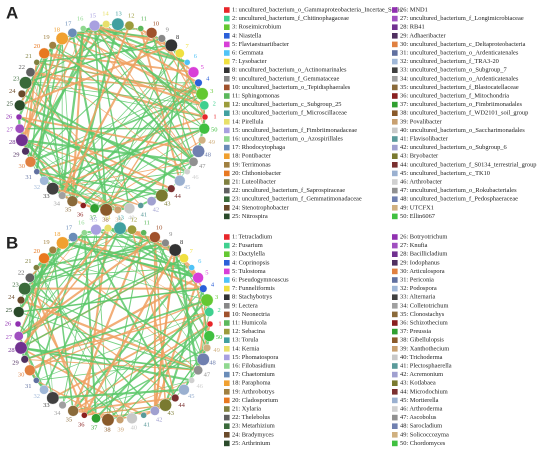 The image size is (550, 449). What do you see at coordinates (249, 61) in the screenshot?
I see `legend-label: 7: Lysobacter` at bounding box center [249, 61].